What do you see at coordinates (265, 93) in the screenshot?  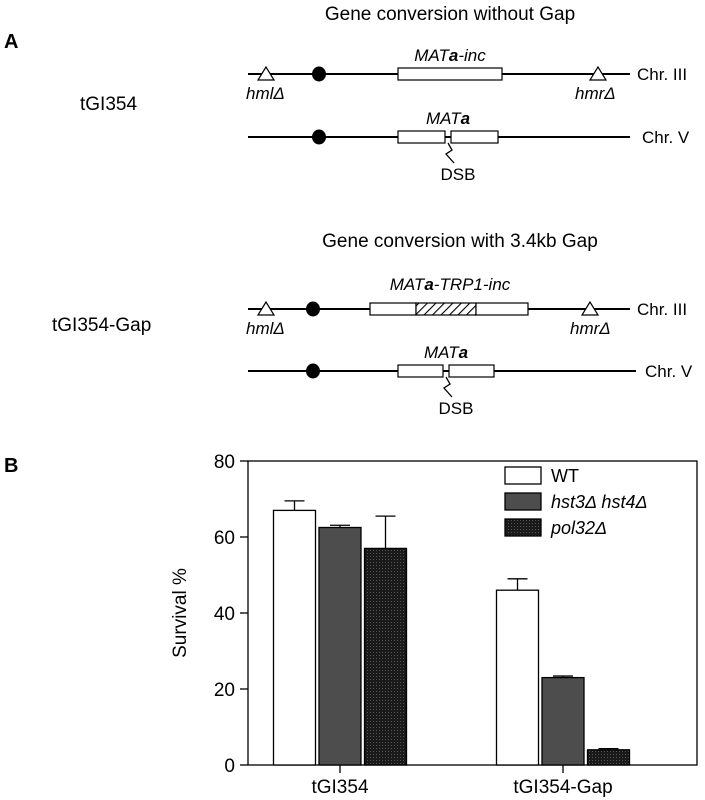 I see `hml-label-top: hmlΔ` at bounding box center [265, 93].